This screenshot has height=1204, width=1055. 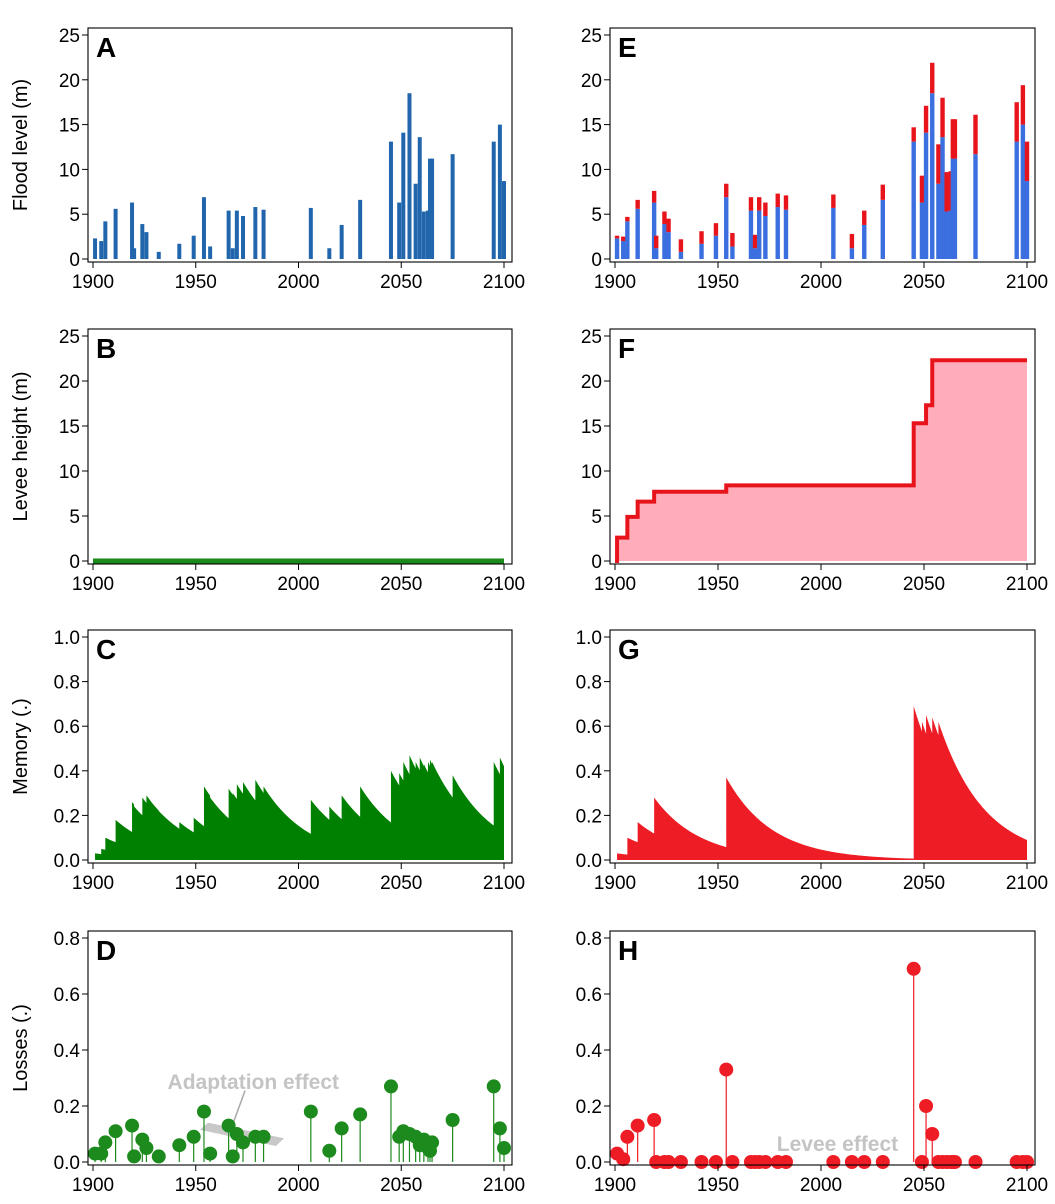 What do you see at coordinates (591, 472) in the screenshot?
I see `y-tick-label: 10` at bounding box center [591, 472].